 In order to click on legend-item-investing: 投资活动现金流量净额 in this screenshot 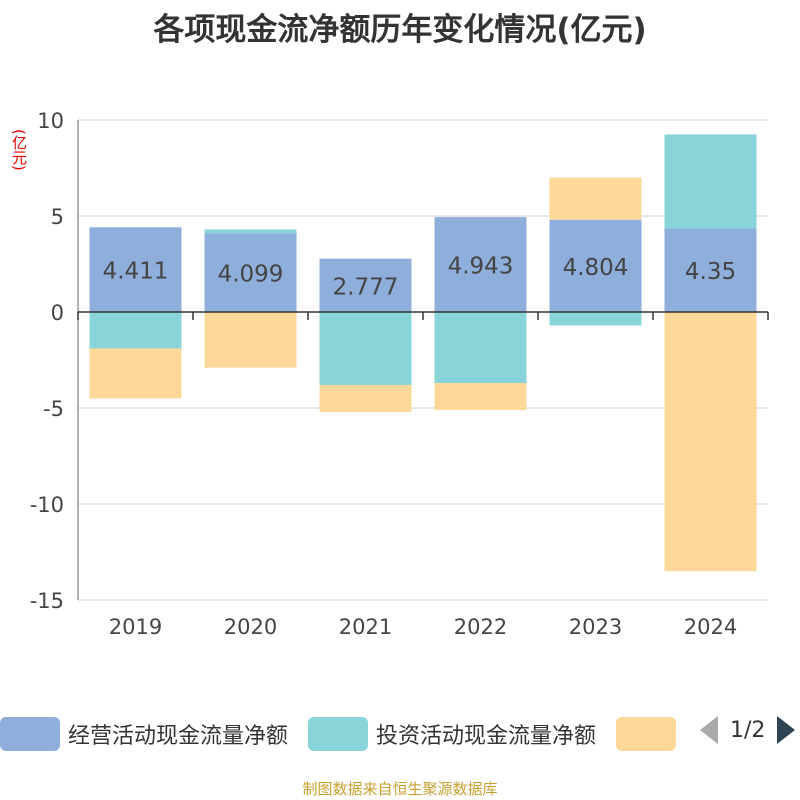, I will do `click(452, 734)`.